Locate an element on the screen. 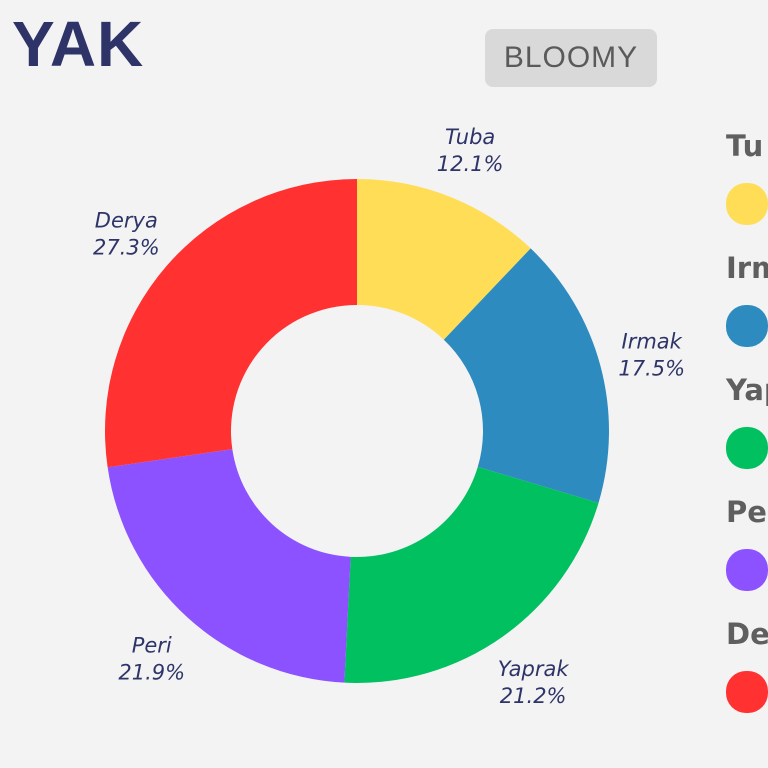 Image resolution: width=768 pixels, height=768 pixels. legend-swatch-derya is located at coordinates (747, 692).